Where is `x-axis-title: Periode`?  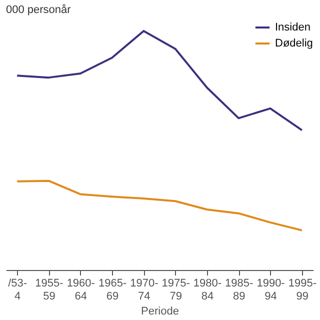
x-axis-title: Periode is located at coordinates (160, 312).